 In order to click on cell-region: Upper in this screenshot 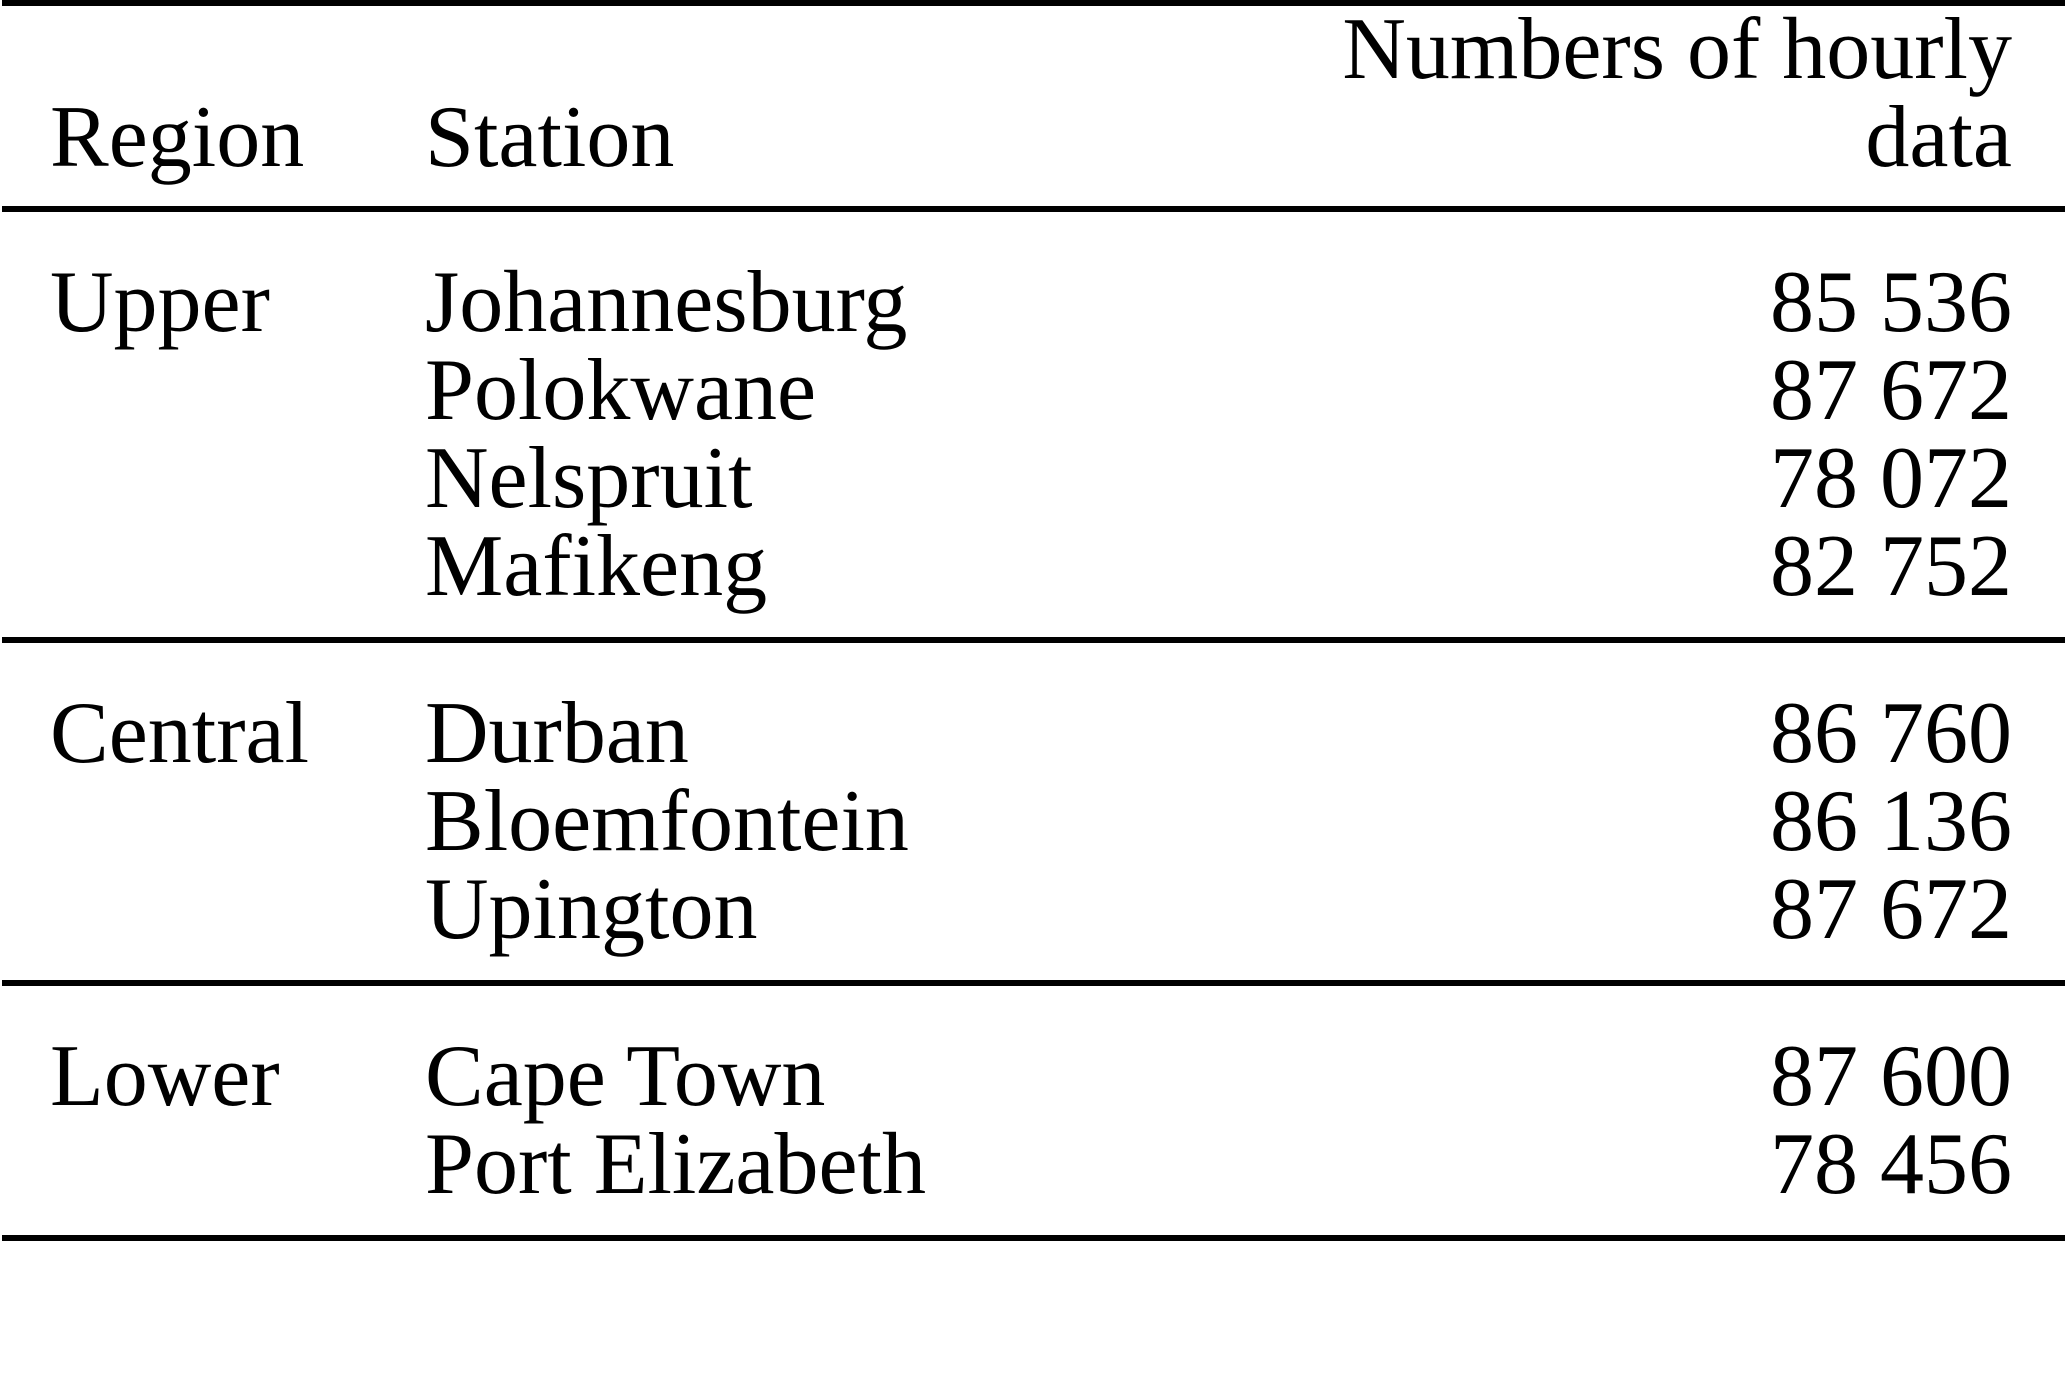, I will do `click(160, 302)`.